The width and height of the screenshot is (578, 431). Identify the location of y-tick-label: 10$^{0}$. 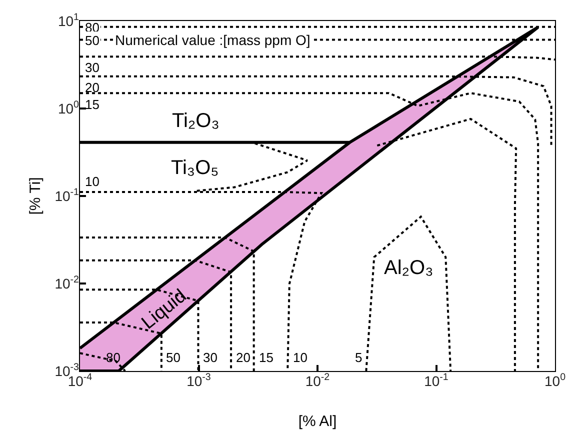
(69, 108).